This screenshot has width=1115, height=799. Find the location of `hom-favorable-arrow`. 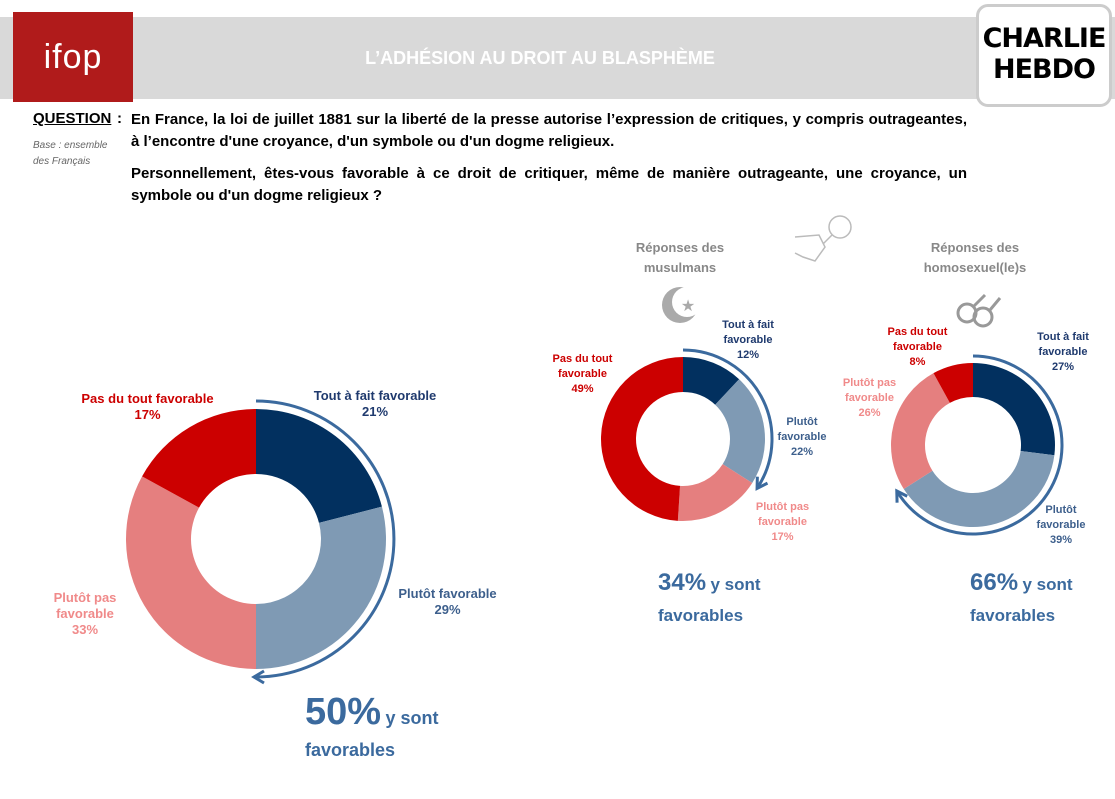

hom-favorable-arrow is located at coordinates (980, 445).